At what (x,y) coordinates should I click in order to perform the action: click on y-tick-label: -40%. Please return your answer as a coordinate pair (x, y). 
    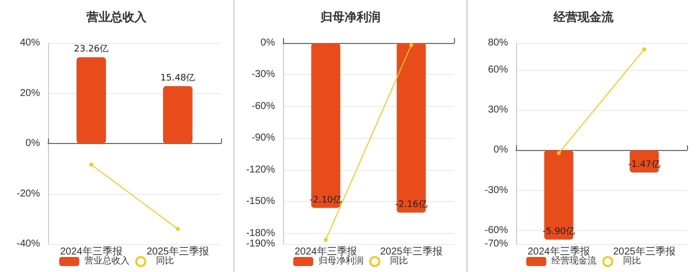
    Looking at the image, I should click on (28, 244).